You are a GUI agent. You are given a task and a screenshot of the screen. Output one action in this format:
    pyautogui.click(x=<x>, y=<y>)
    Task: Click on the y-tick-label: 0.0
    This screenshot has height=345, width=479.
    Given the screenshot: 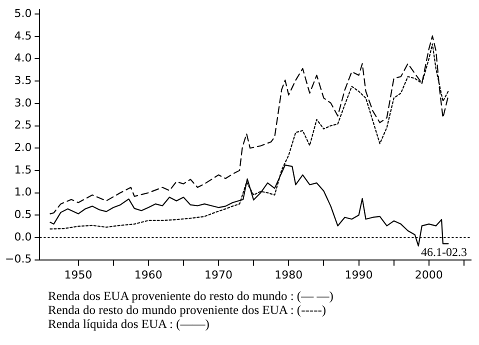 What is the action you would take?
    pyautogui.click(x=23, y=237)
    